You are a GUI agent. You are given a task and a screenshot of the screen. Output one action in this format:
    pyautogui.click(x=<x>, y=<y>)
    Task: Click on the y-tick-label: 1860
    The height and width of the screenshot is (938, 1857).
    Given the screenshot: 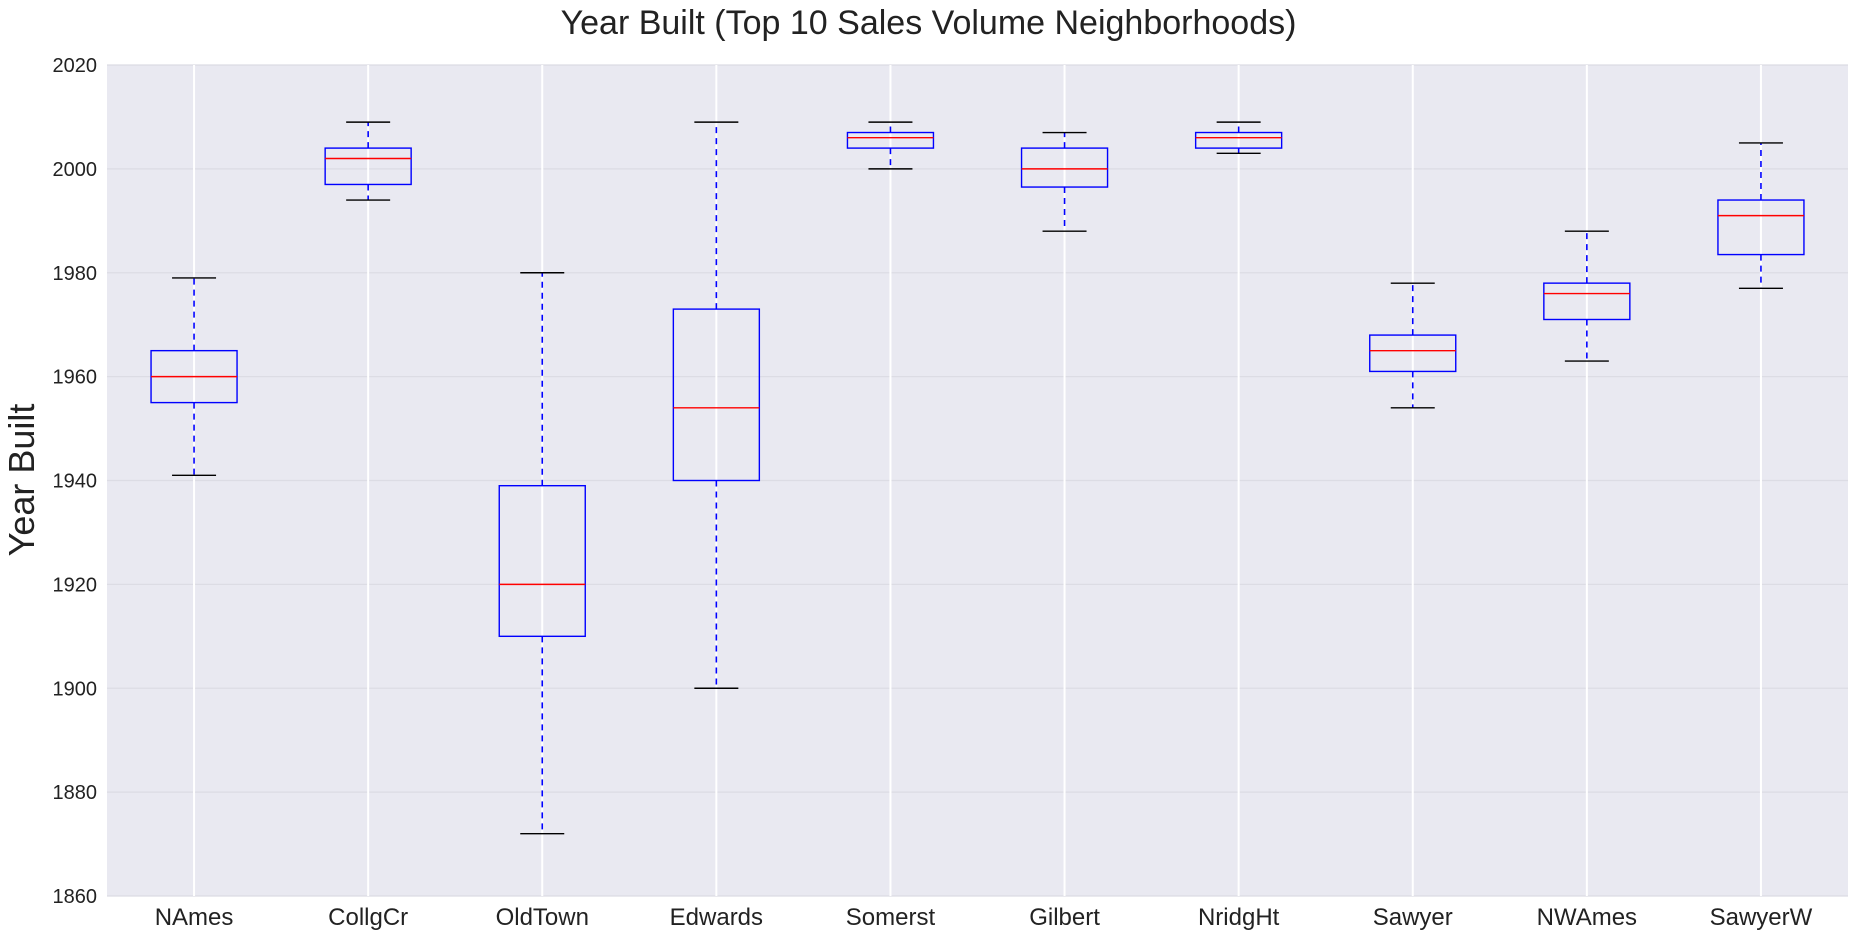 What is the action you would take?
    pyautogui.click(x=75, y=897)
    